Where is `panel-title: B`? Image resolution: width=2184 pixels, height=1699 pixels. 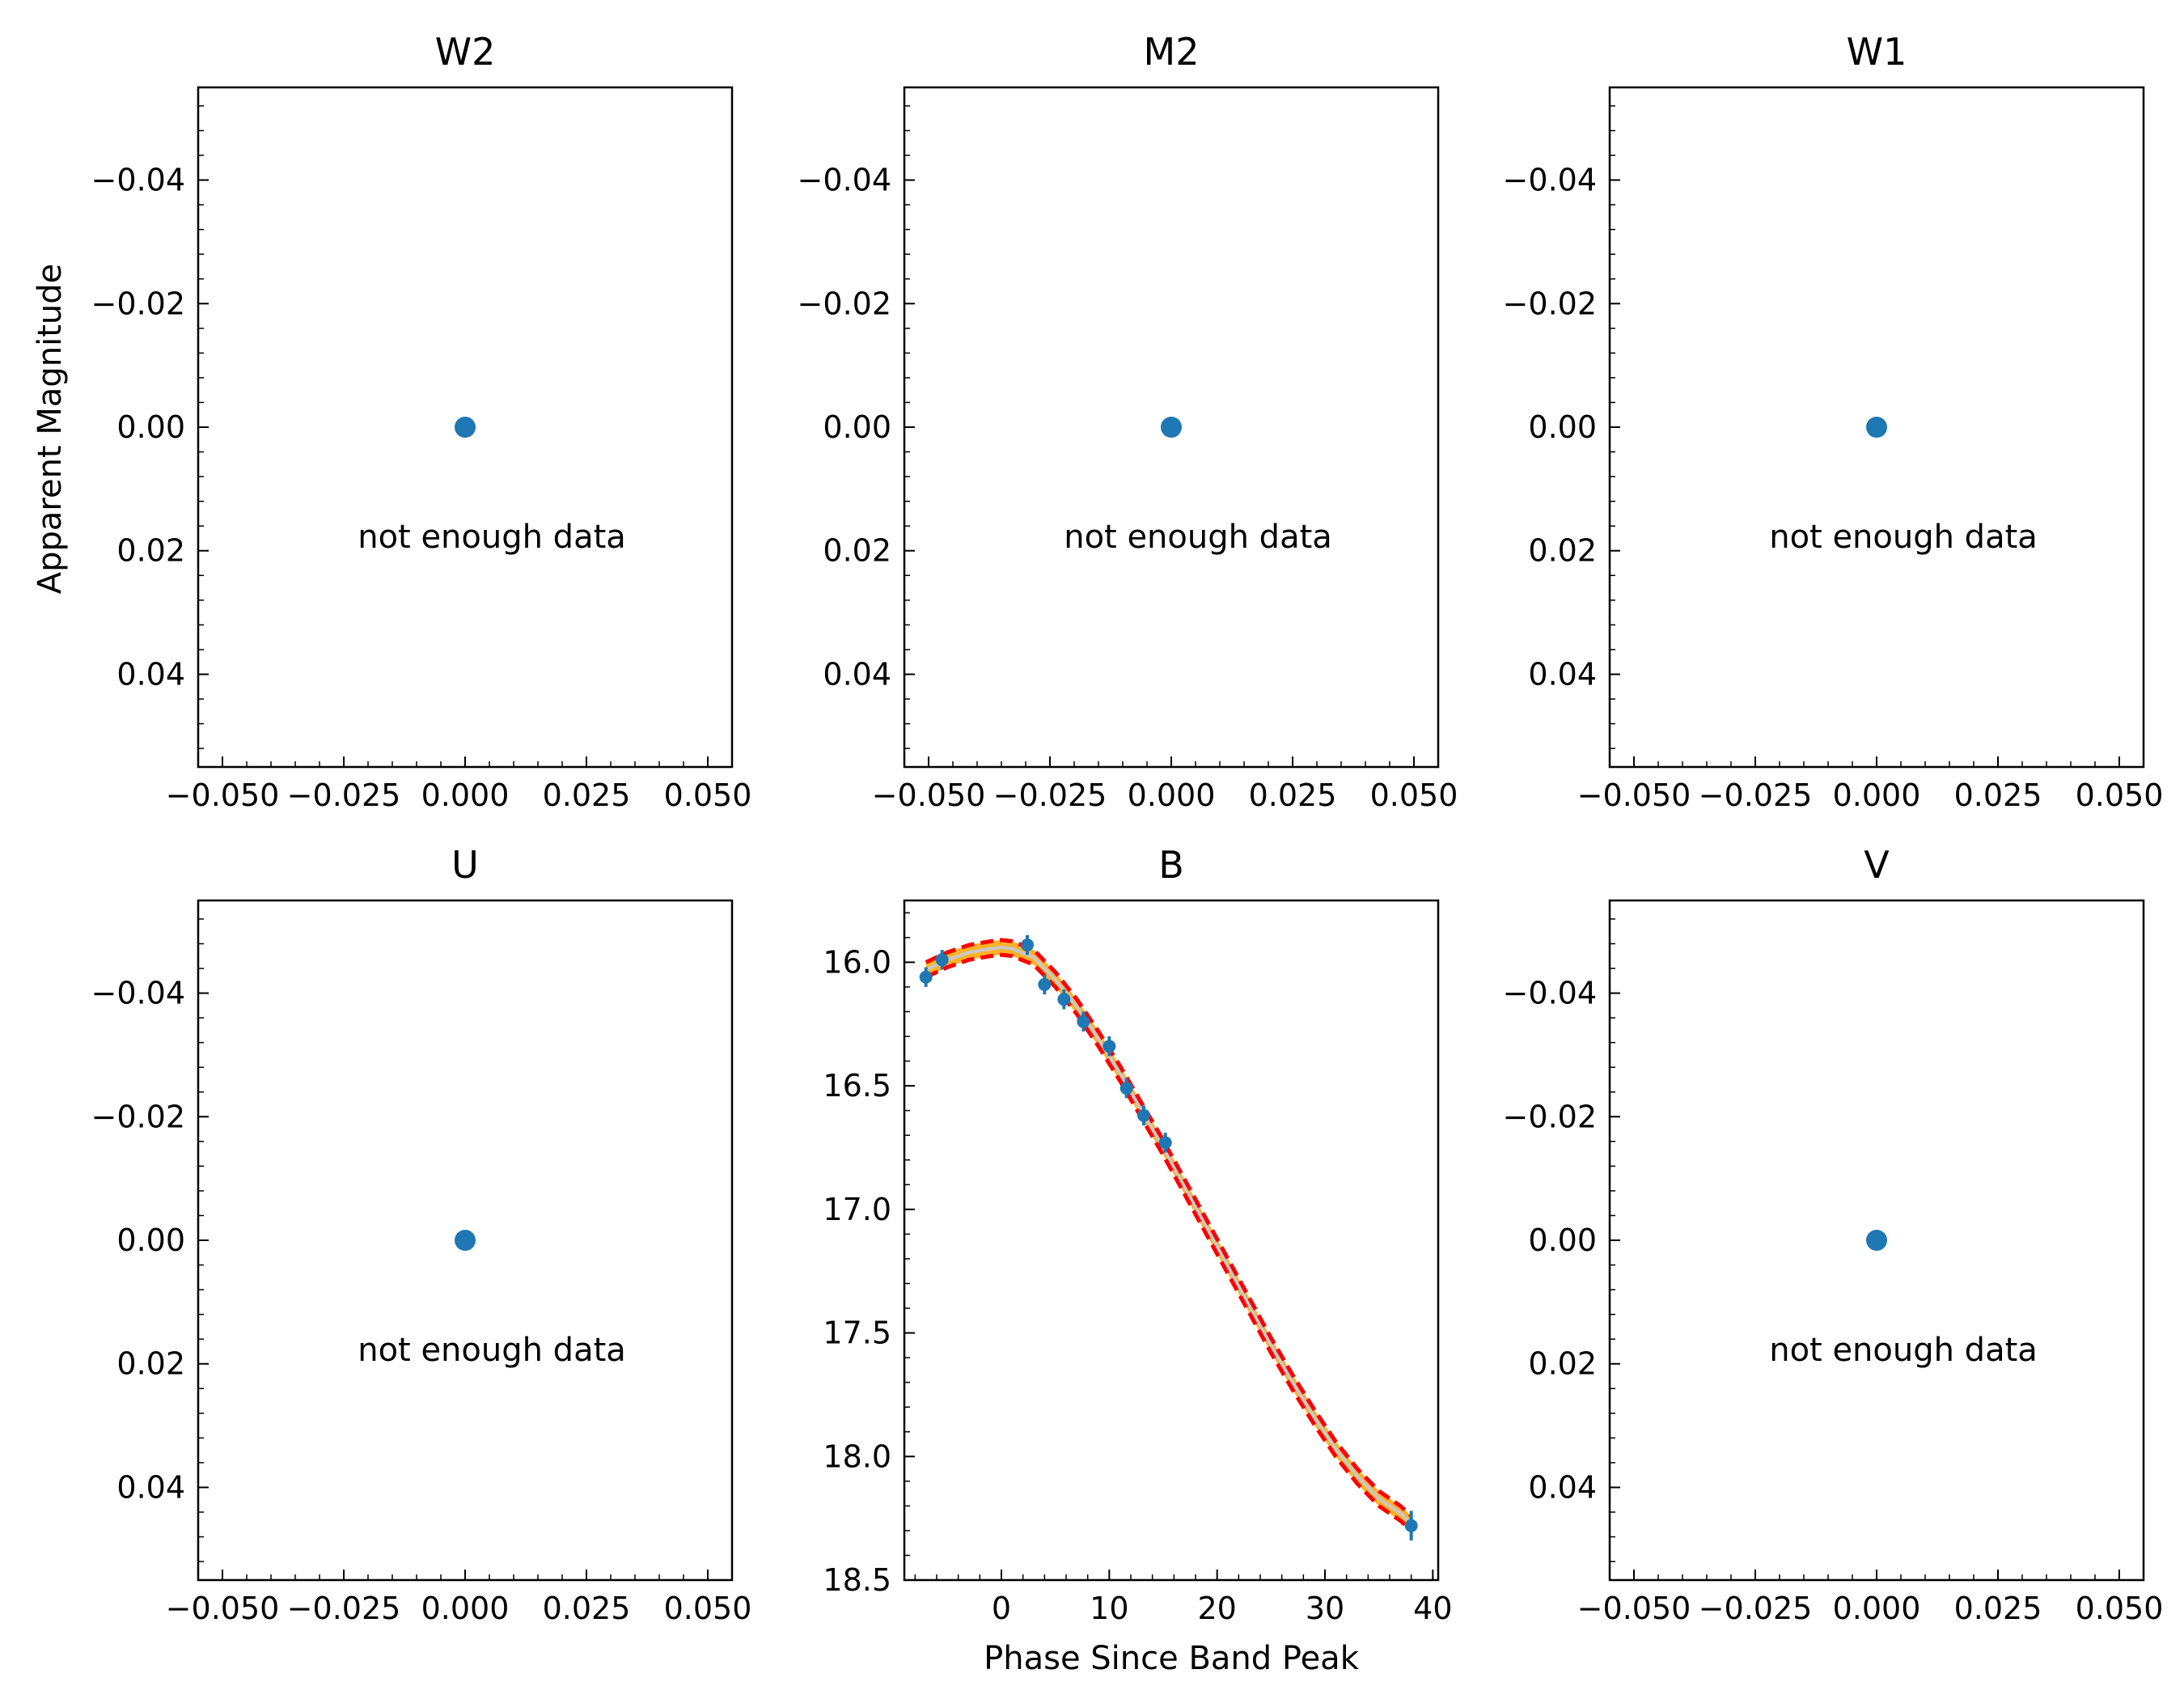 panel-title: B is located at coordinates (1171, 865).